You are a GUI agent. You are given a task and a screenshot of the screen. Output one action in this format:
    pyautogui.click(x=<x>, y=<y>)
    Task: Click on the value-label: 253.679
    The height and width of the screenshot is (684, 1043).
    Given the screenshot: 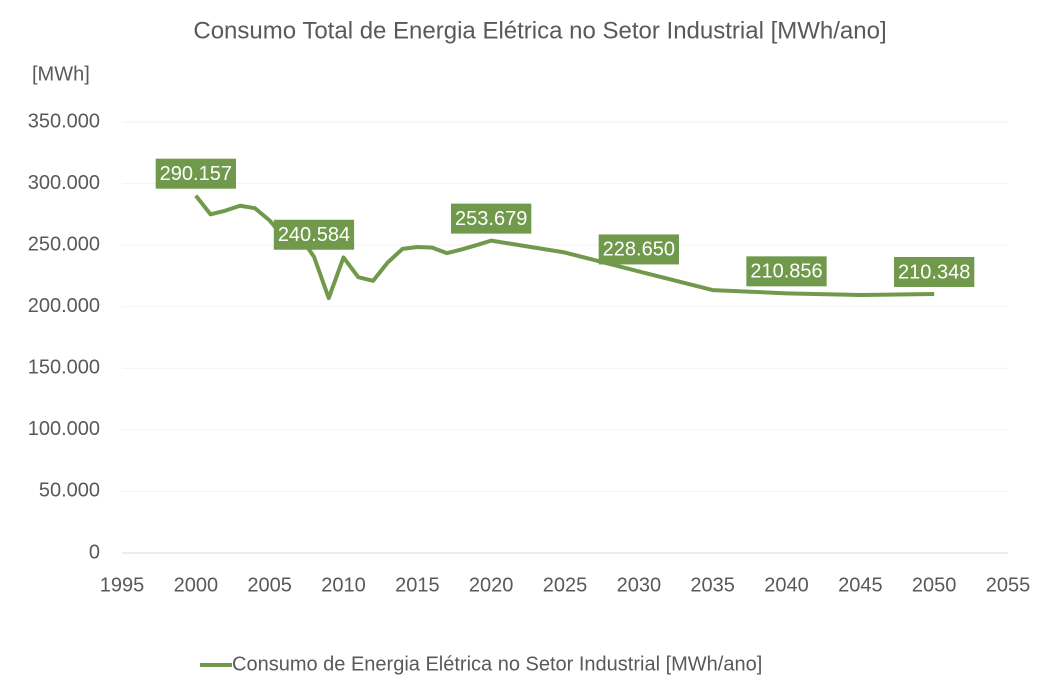 What is the action you would take?
    pyautogui.click(x=491, y=219)
    